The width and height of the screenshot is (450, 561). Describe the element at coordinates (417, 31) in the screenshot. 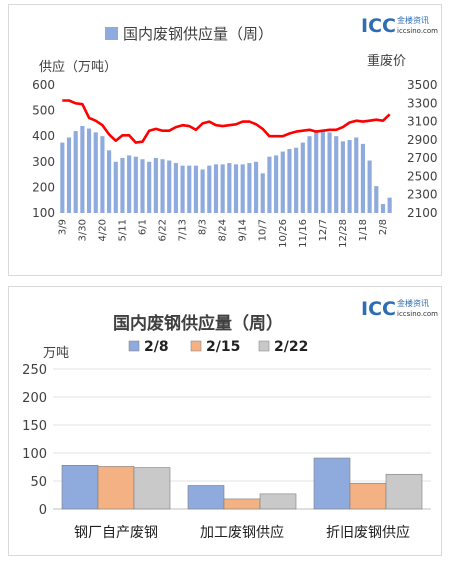

I see `brand-url: iccsino.com` at that location.